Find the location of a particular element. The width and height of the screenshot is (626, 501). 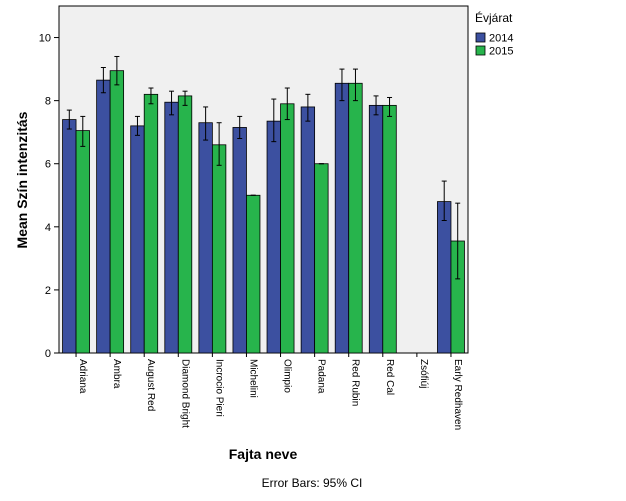

y-tick-label: 4 is located at coordinates (48, 228).